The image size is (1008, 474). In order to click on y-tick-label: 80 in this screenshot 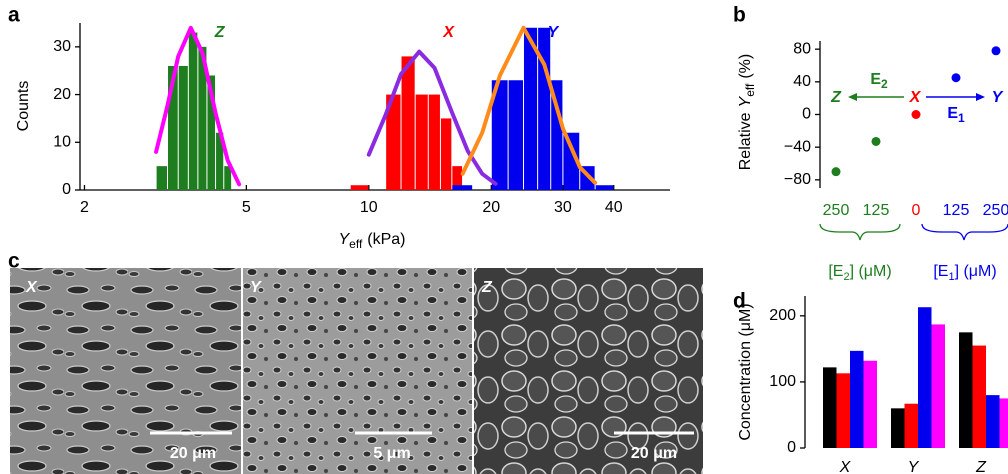, I will do `click(802, 48)`.